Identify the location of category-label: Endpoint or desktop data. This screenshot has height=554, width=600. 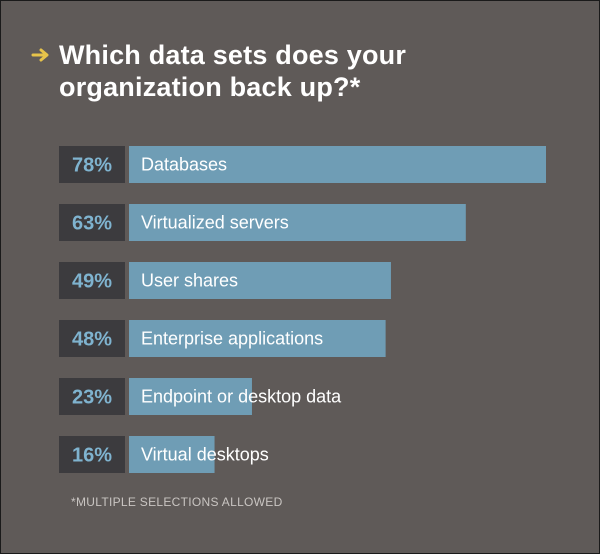
(241, 397).